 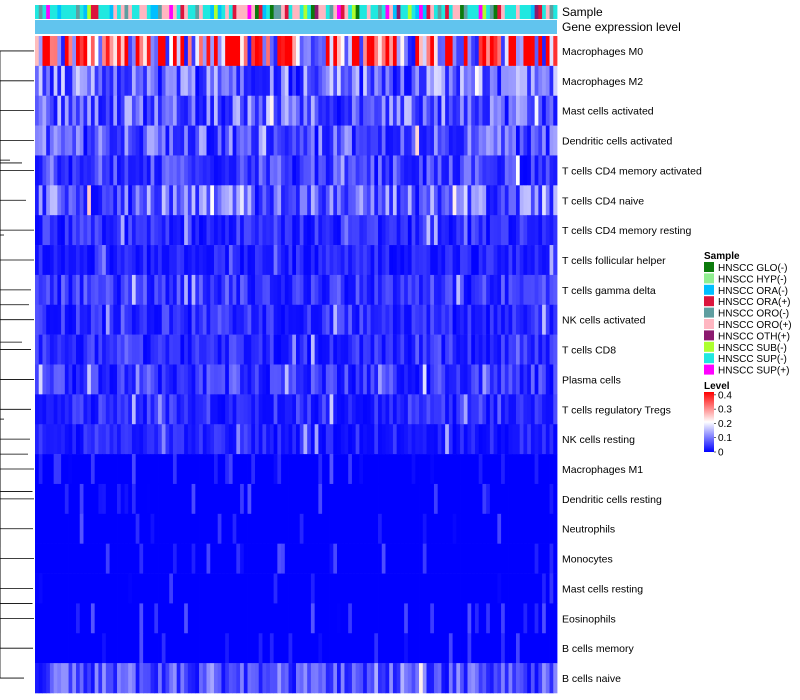 What do you see at coordinates (752, 359) in the screenshot?
I see `legend-label: HNSCC SUP(-)` at bounding box center [752, 359].